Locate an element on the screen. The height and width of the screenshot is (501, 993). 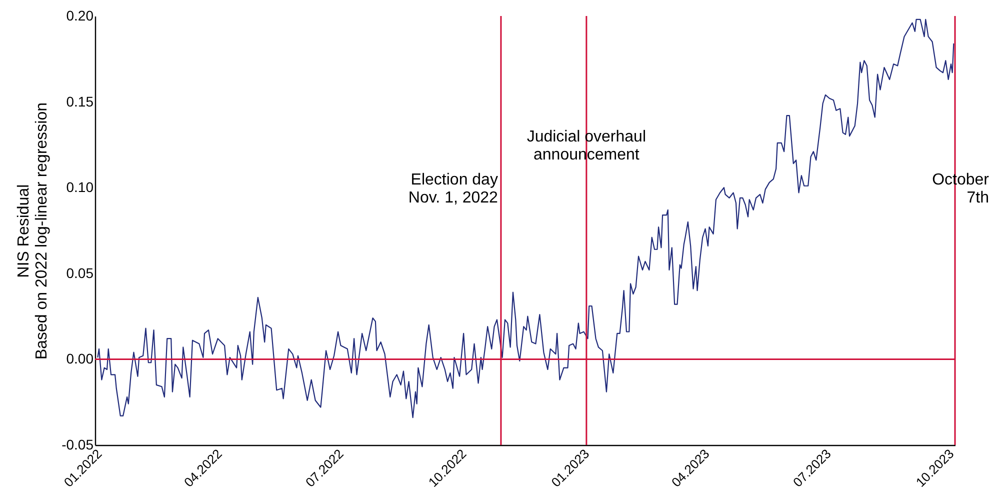
ref-line-label: Election day Nov. 1, 2022 is located at coordinates (453, 189).